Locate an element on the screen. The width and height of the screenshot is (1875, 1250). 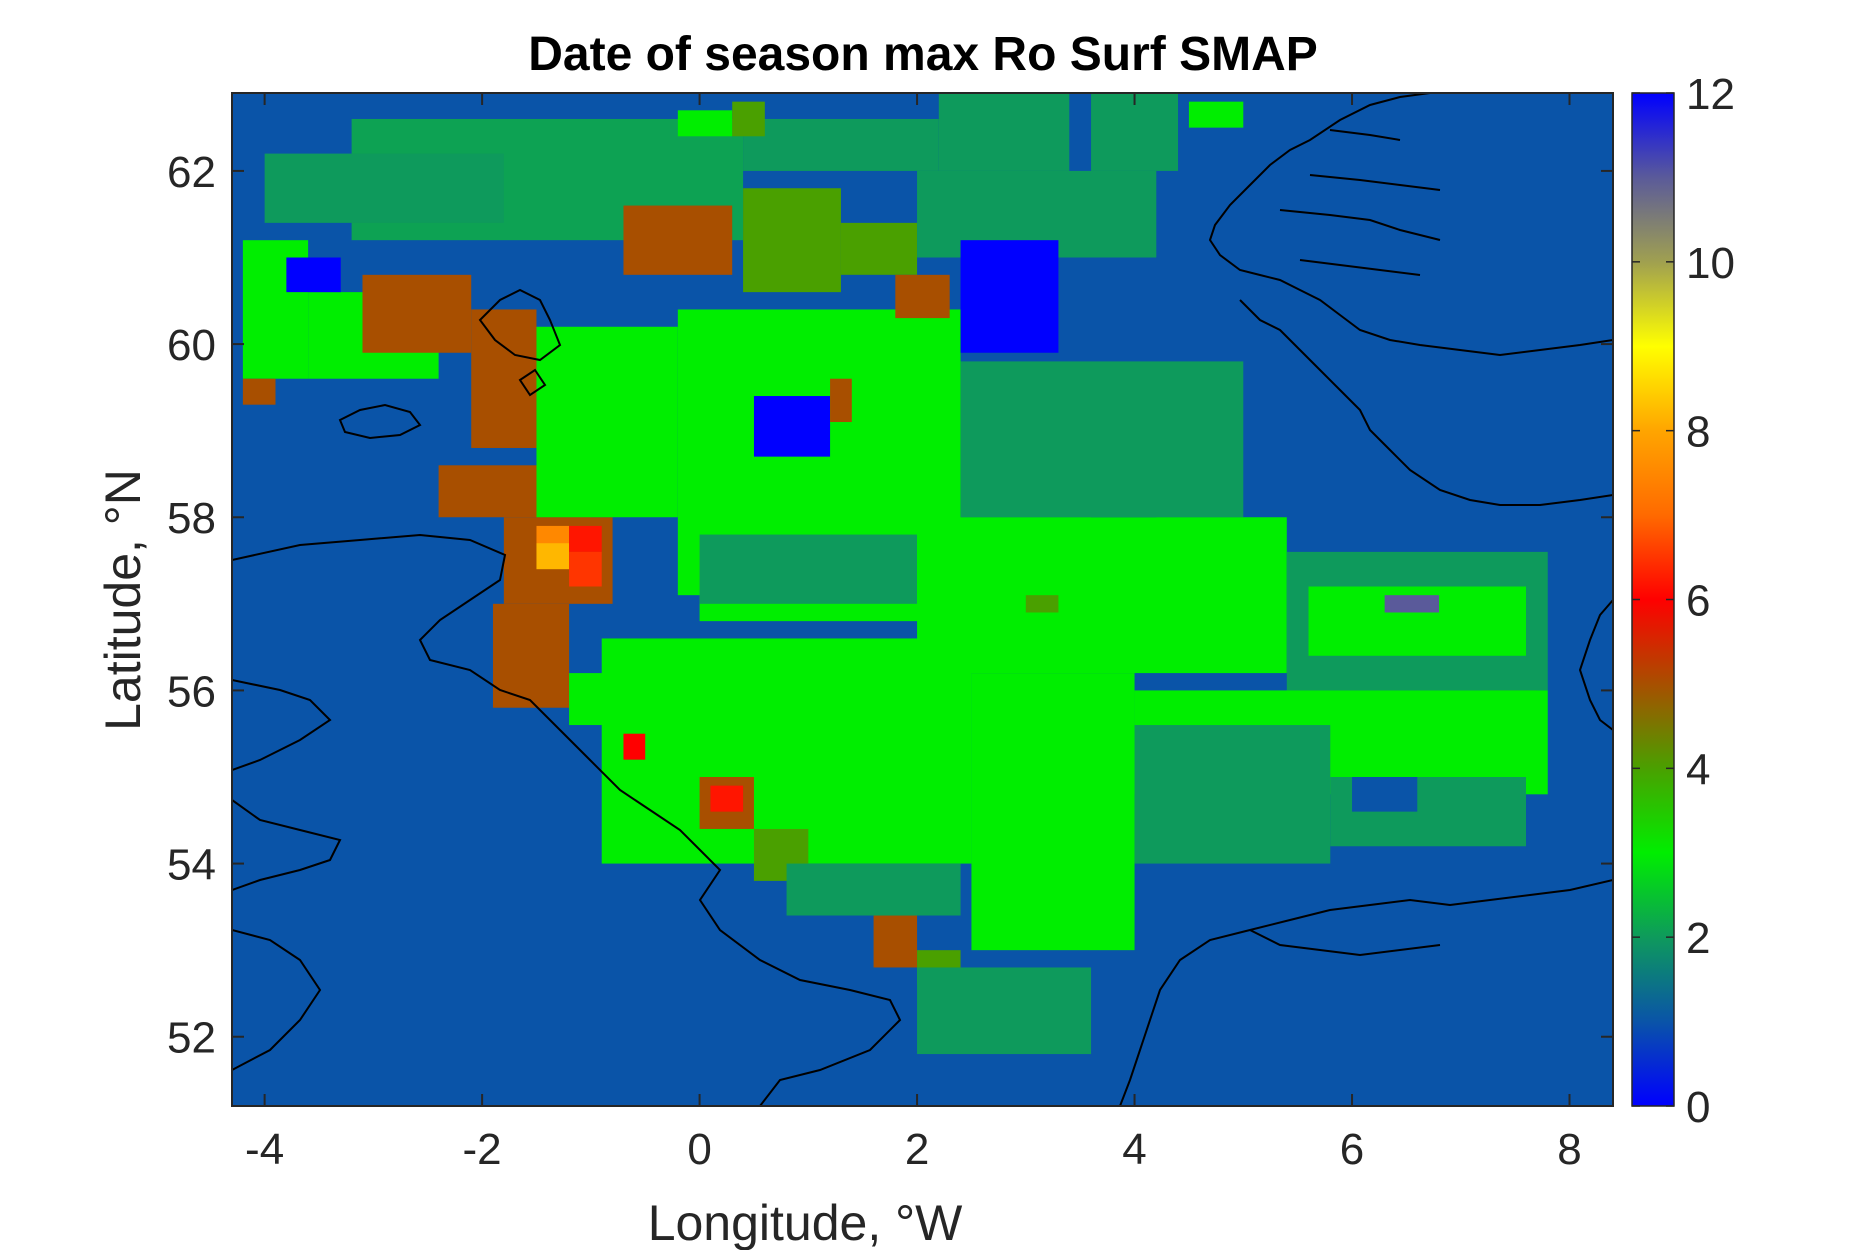
colorbar-tick-label: 12 is located at coordinates (1710, 94).